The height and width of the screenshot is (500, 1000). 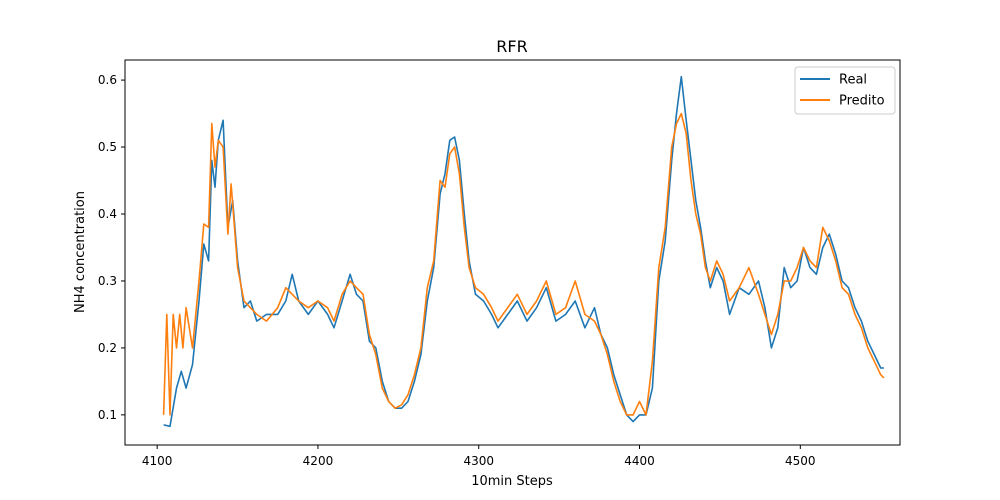 What do you see at coordinates (80, 252) in the screenshot?
I see `y-axis-label: NH4 concentration` at bounding box center [80, 252].